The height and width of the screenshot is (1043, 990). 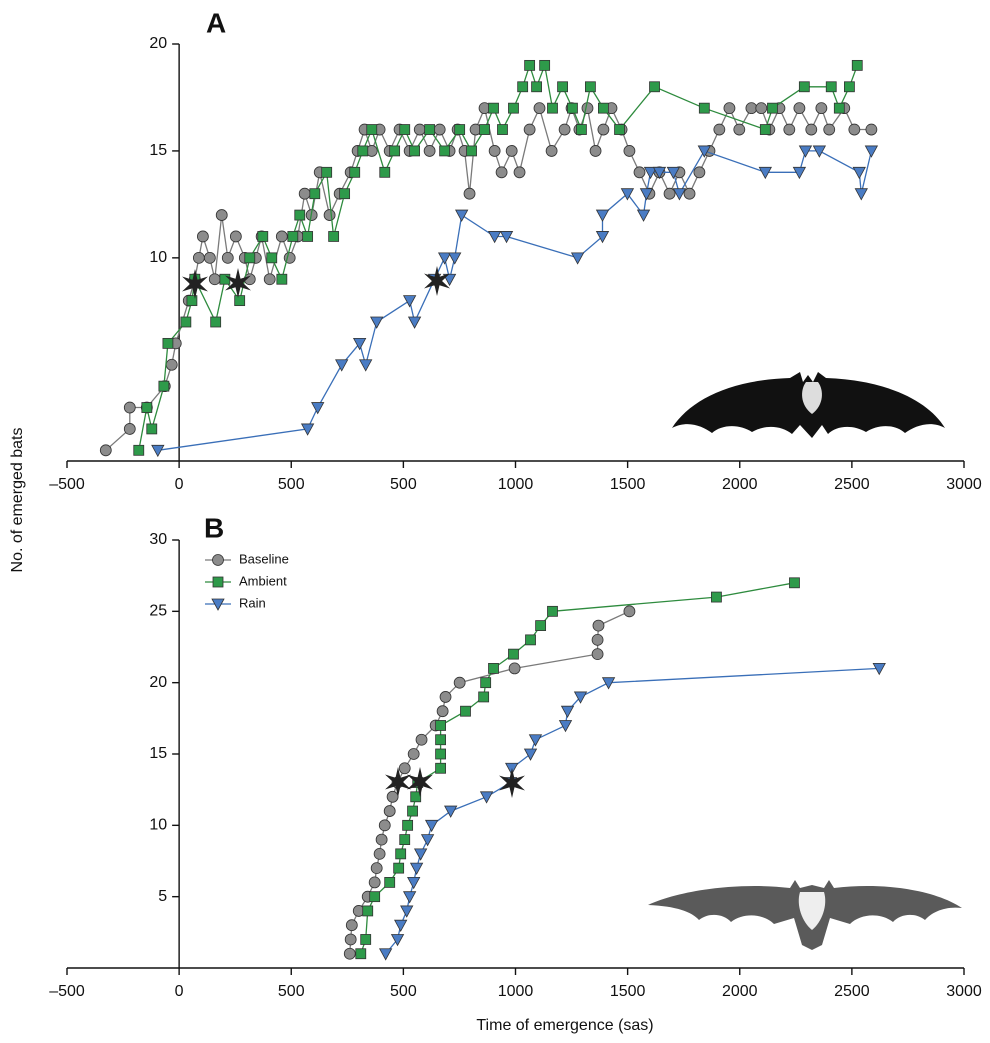 What do you see at coordinates (516, 484) in the screenshot?
I see `x-tick-label: 1000` at bounding box center [516, 484].